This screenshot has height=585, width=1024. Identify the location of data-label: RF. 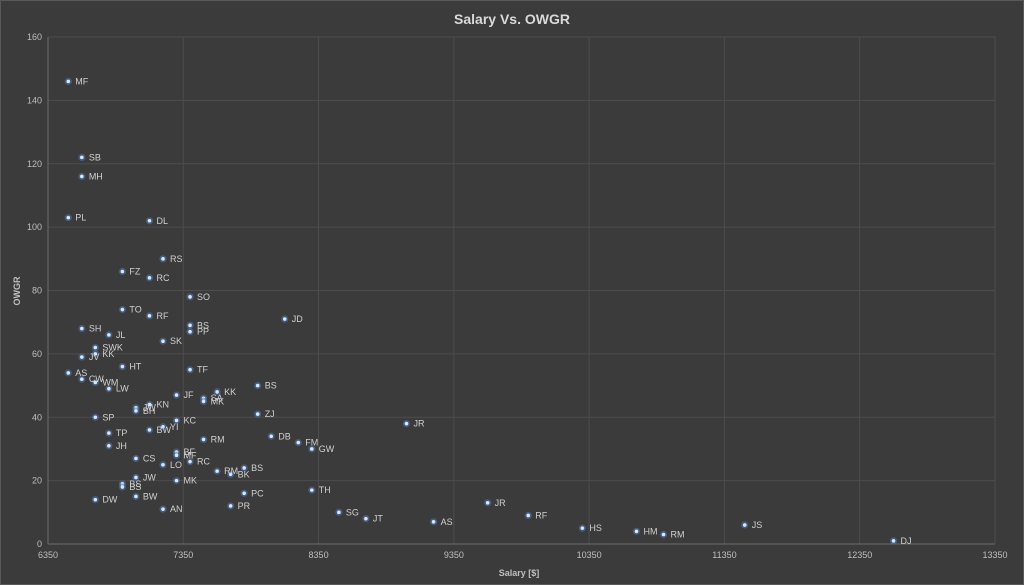
(541, 515).